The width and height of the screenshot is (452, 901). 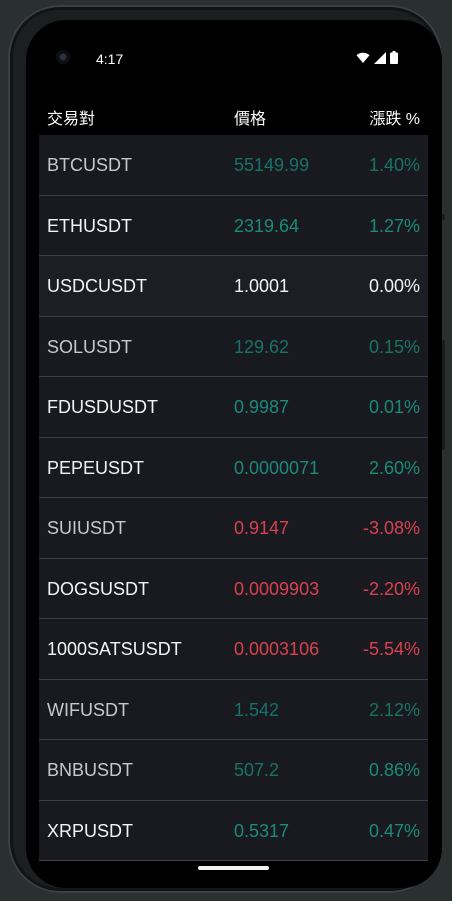 I want to click on home-indicator, so click(x=233, y=868).